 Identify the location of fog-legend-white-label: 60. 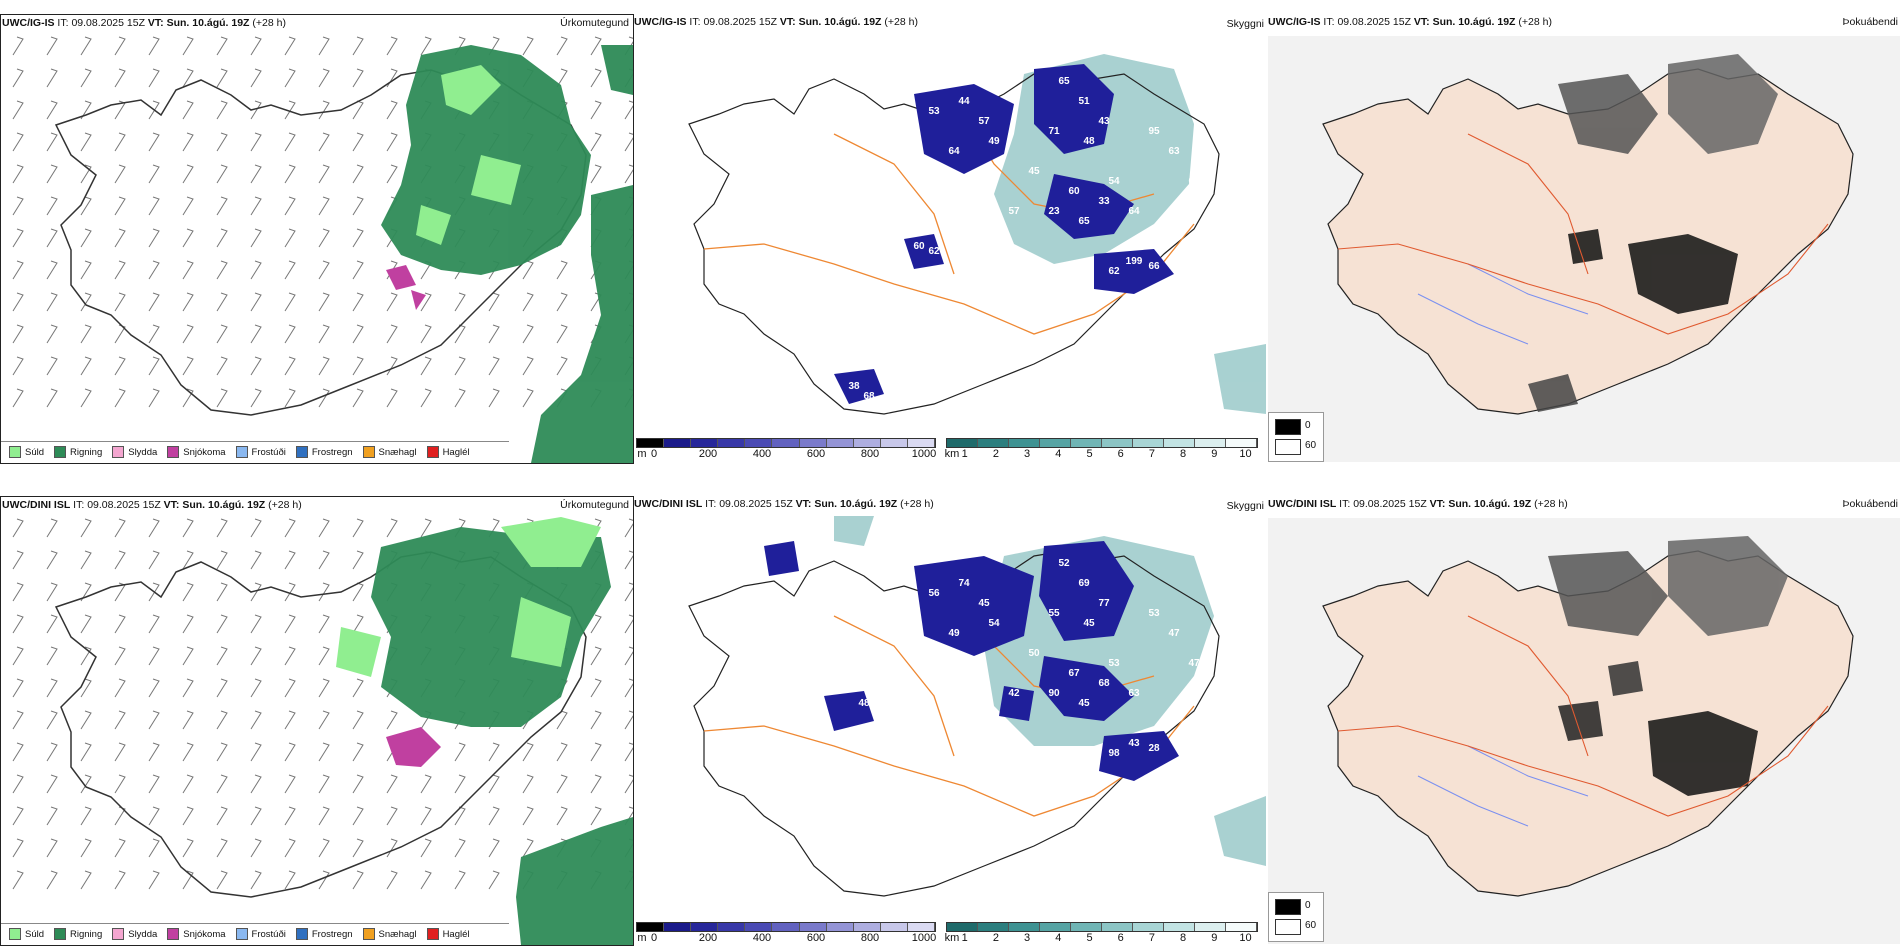
(1311, 925).